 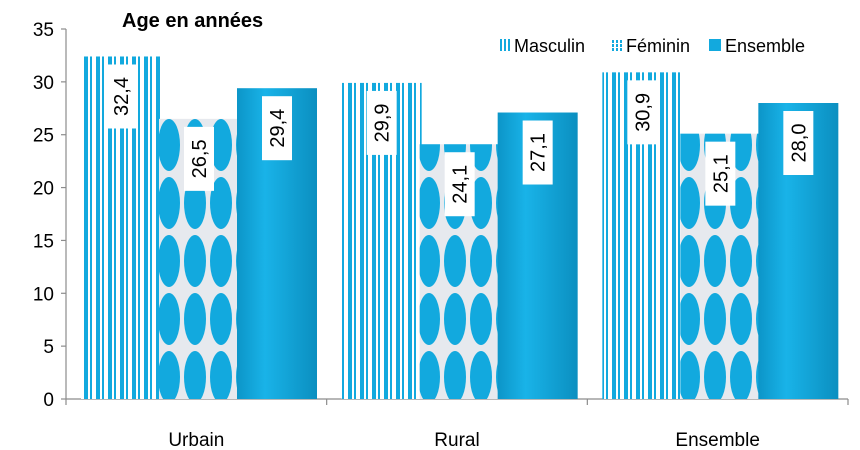 I want to click on chart-title: Age en années, so click(x=192, y=21).